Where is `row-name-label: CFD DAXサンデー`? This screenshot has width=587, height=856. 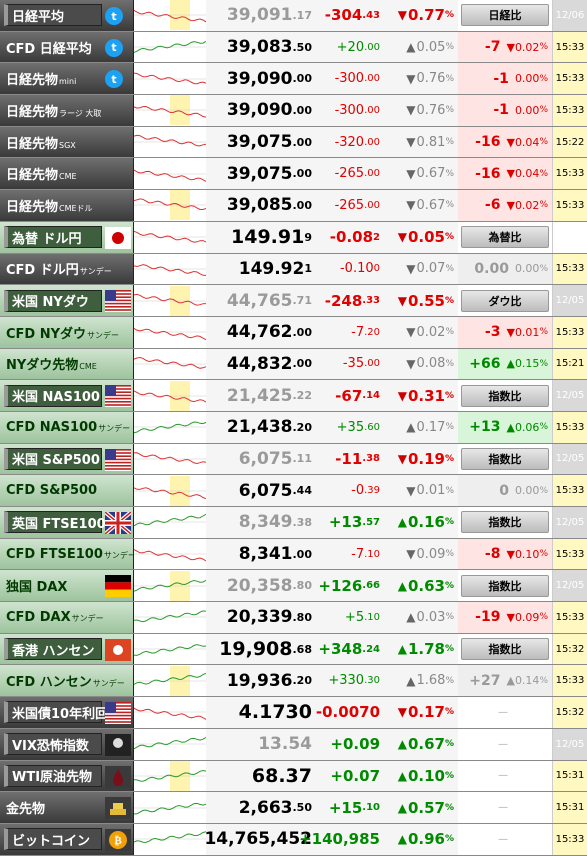
row-name-label: CFD DAXサンデー is located at coordinates (55, 617).